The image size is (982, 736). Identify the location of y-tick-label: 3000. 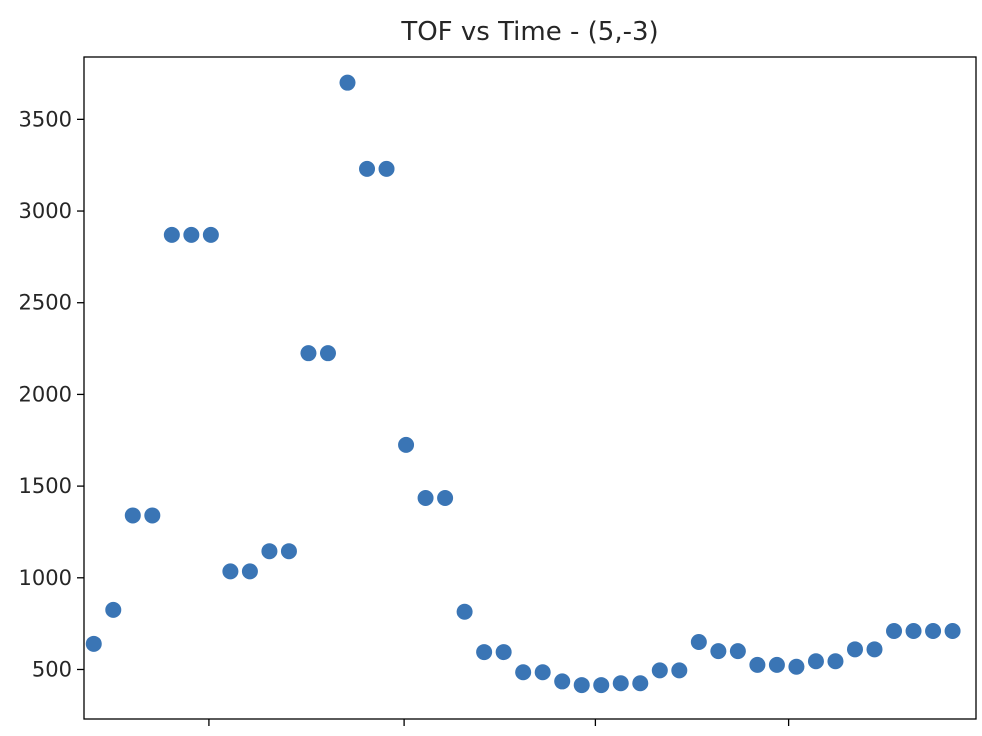
(45, 211).